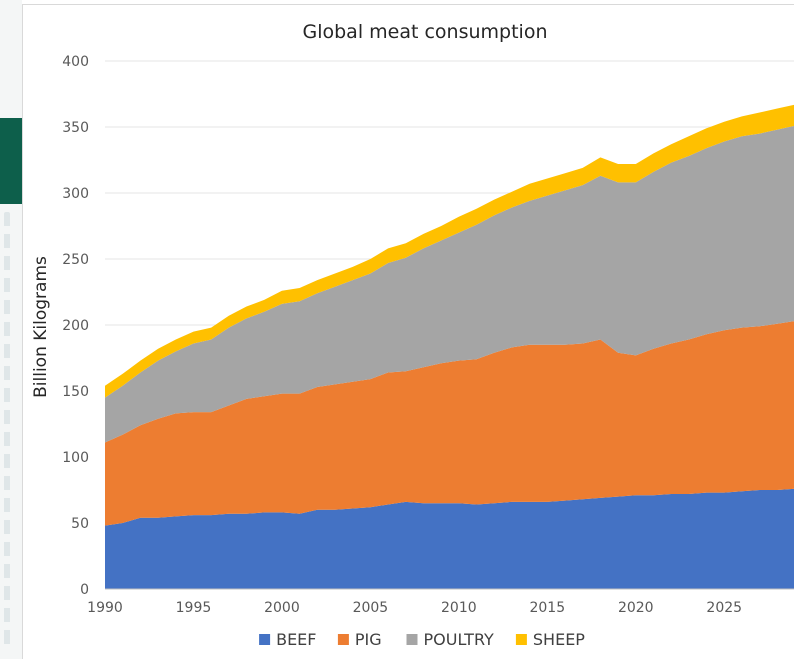  Describe the element at coordinates (11, 161) in the screenshot. I see `background-green-band` at that location.